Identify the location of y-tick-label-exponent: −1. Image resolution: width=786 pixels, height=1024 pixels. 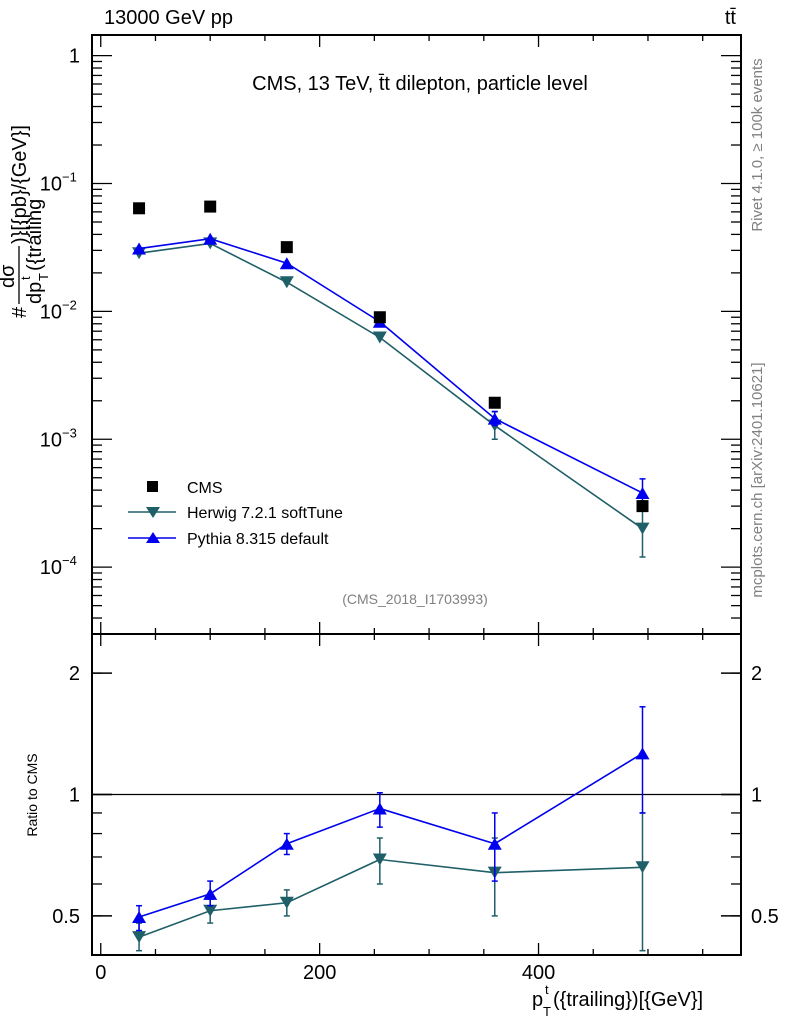
(69, 177).